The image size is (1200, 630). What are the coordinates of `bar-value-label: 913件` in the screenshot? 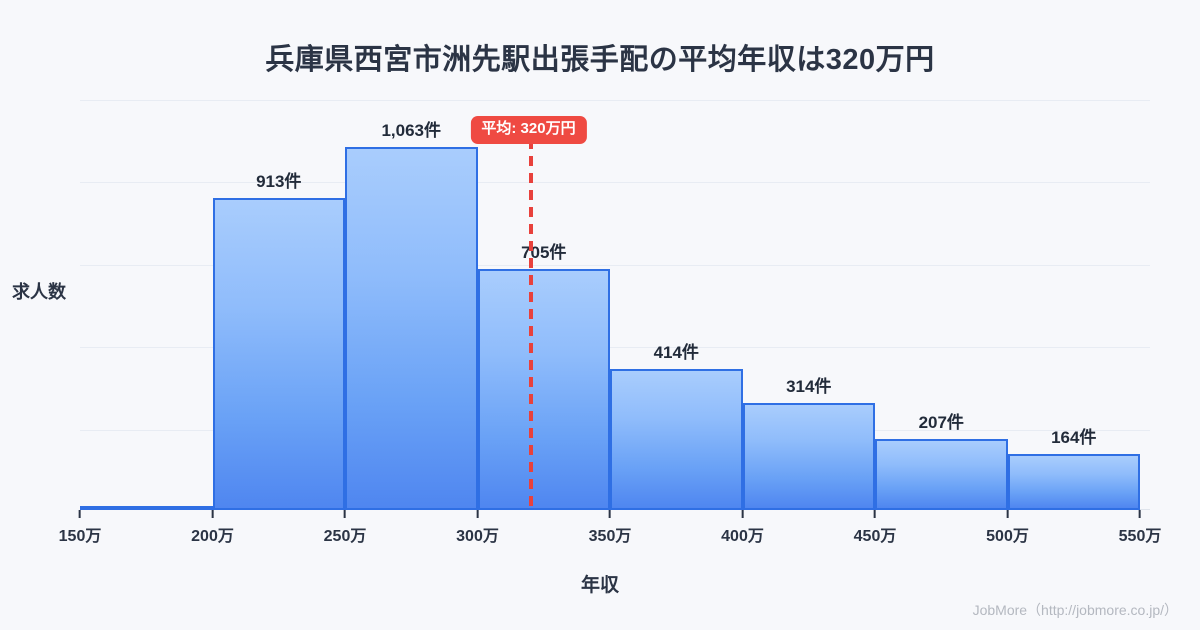 It's located at (279, 182).